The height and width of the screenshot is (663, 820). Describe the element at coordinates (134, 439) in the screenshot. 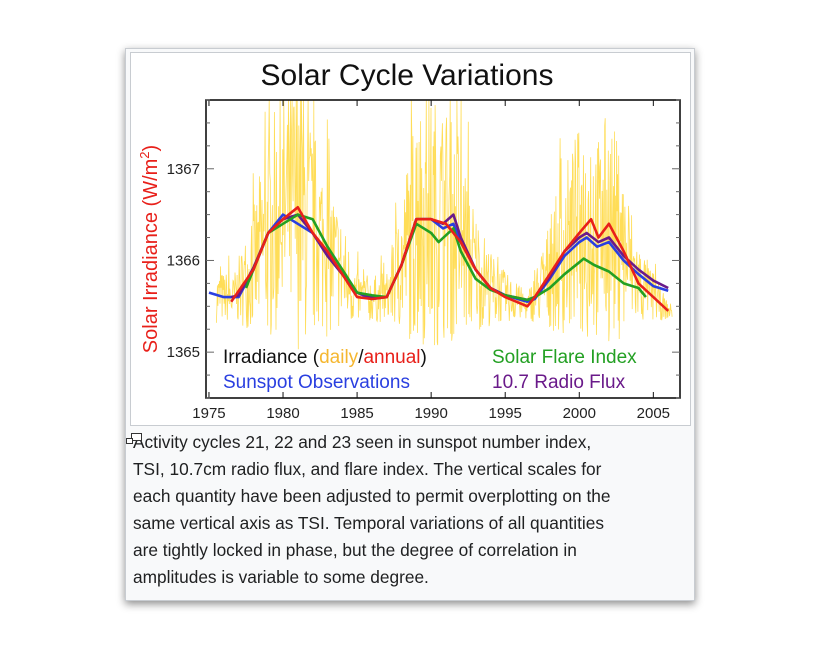

I see `magnify-clip-icon` at that location.